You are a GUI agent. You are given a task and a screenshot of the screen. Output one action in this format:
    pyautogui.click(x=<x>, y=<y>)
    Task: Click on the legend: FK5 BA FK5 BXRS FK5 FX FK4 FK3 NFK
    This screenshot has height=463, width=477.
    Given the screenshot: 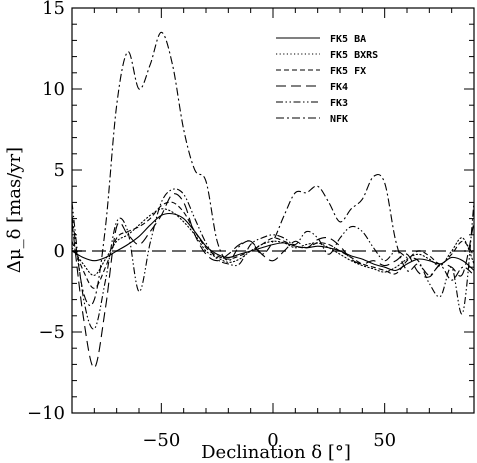 What is the action you would take?
    pyautogui.click(x=327, y=79)
    